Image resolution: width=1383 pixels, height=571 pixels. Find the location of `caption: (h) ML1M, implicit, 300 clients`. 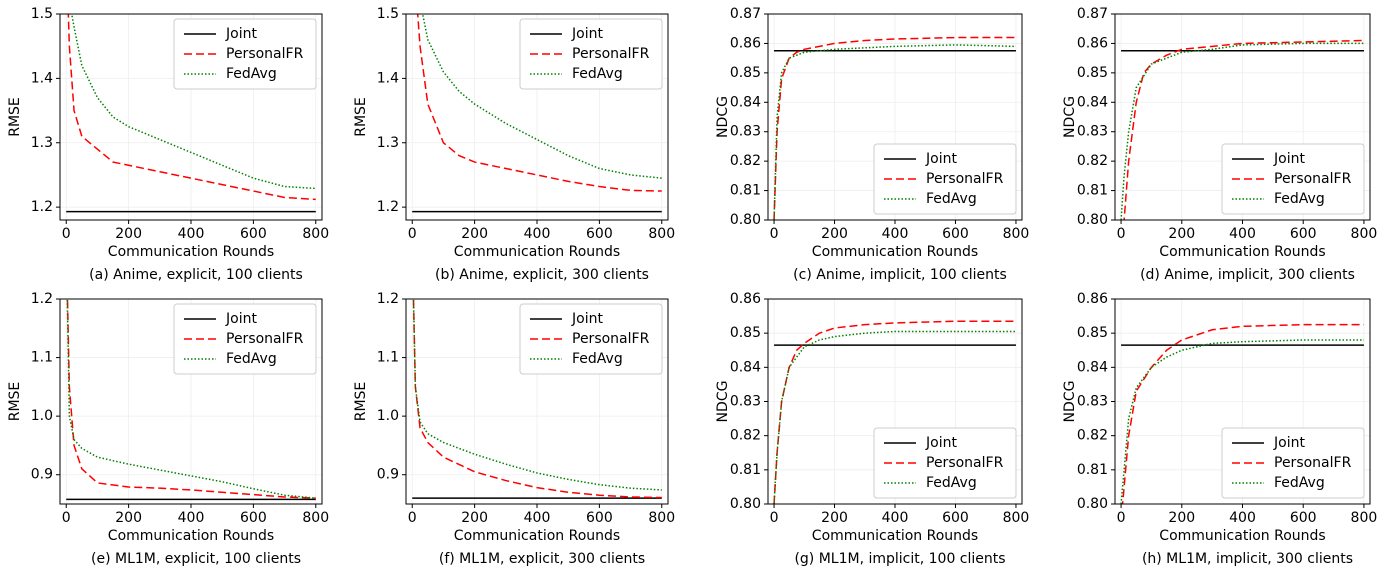

caption: (h) ML1M, implicit, 300 clients is located at coordinates (1247, 559).